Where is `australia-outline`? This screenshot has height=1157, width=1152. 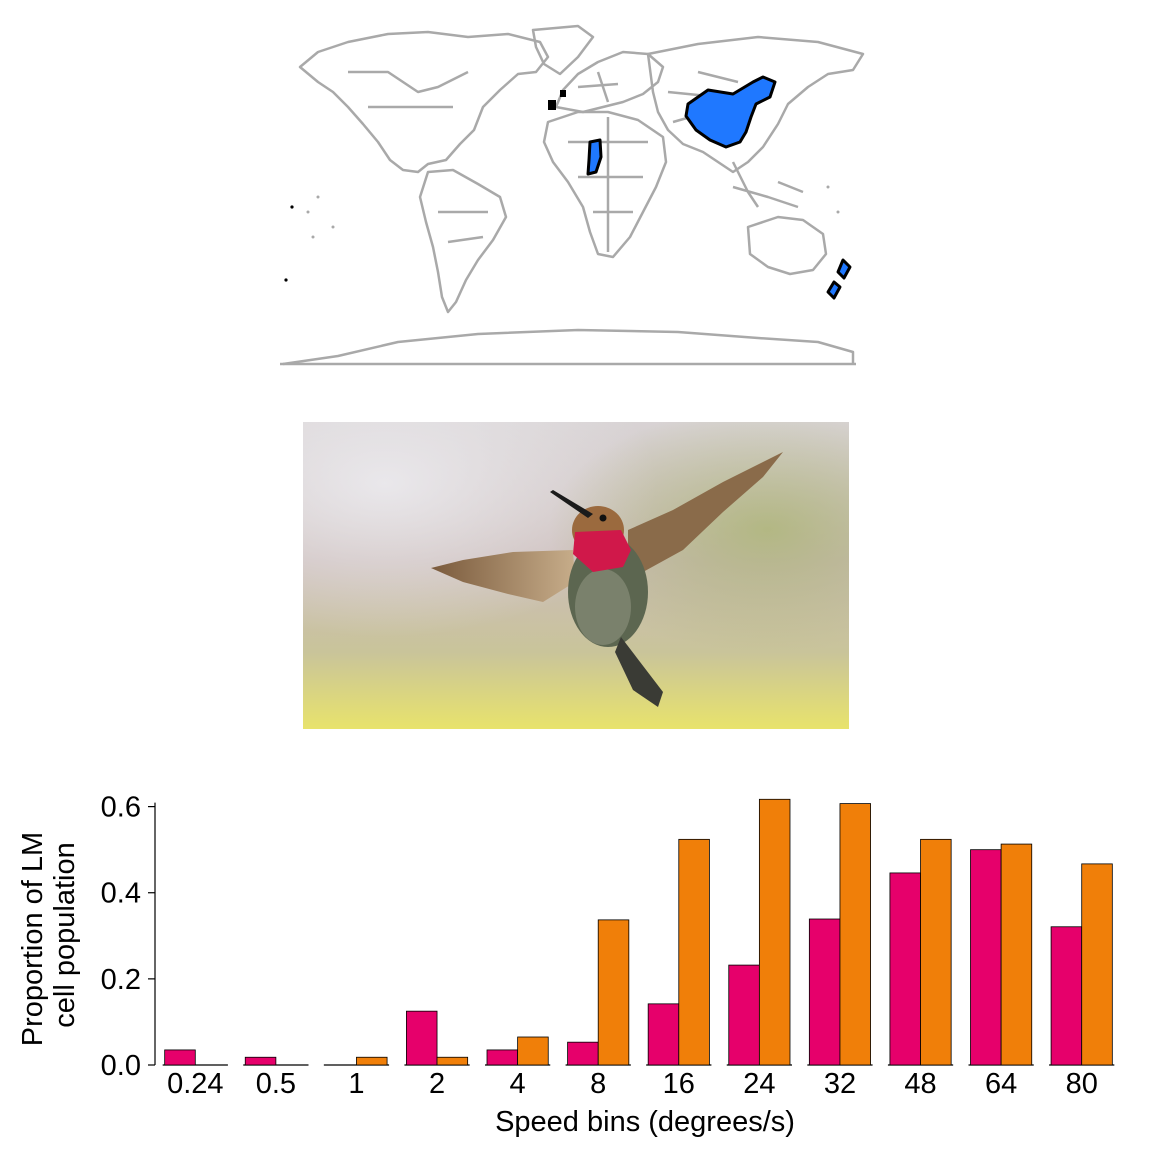
australia-outline is located at coordinates (787, 245).